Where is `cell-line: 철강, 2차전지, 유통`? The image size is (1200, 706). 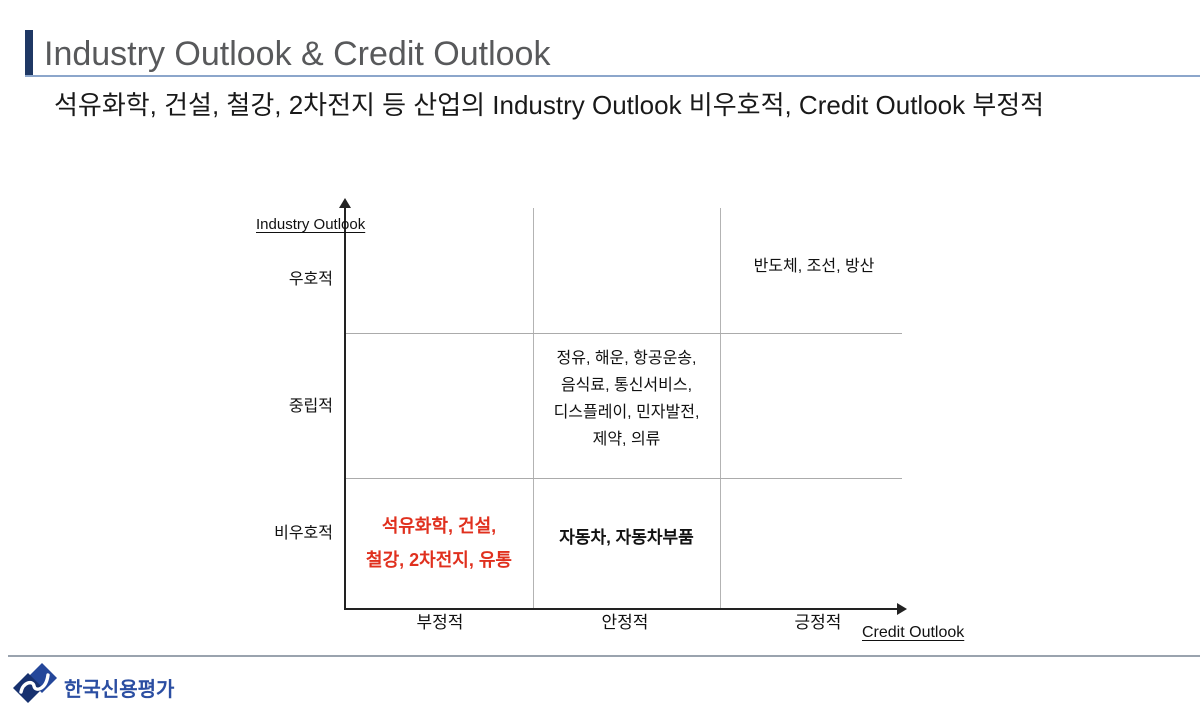 cell-line: 철강, 2차전지, 유통 is located at coordinates (439, 560).